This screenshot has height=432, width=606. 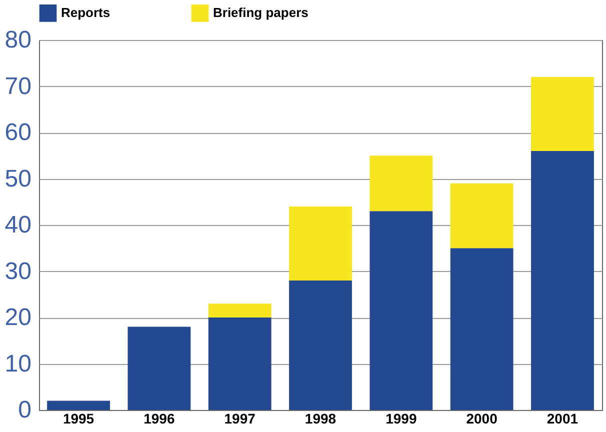 I want to click on legend-label: Briefing papers, so click(x=260, y=12).